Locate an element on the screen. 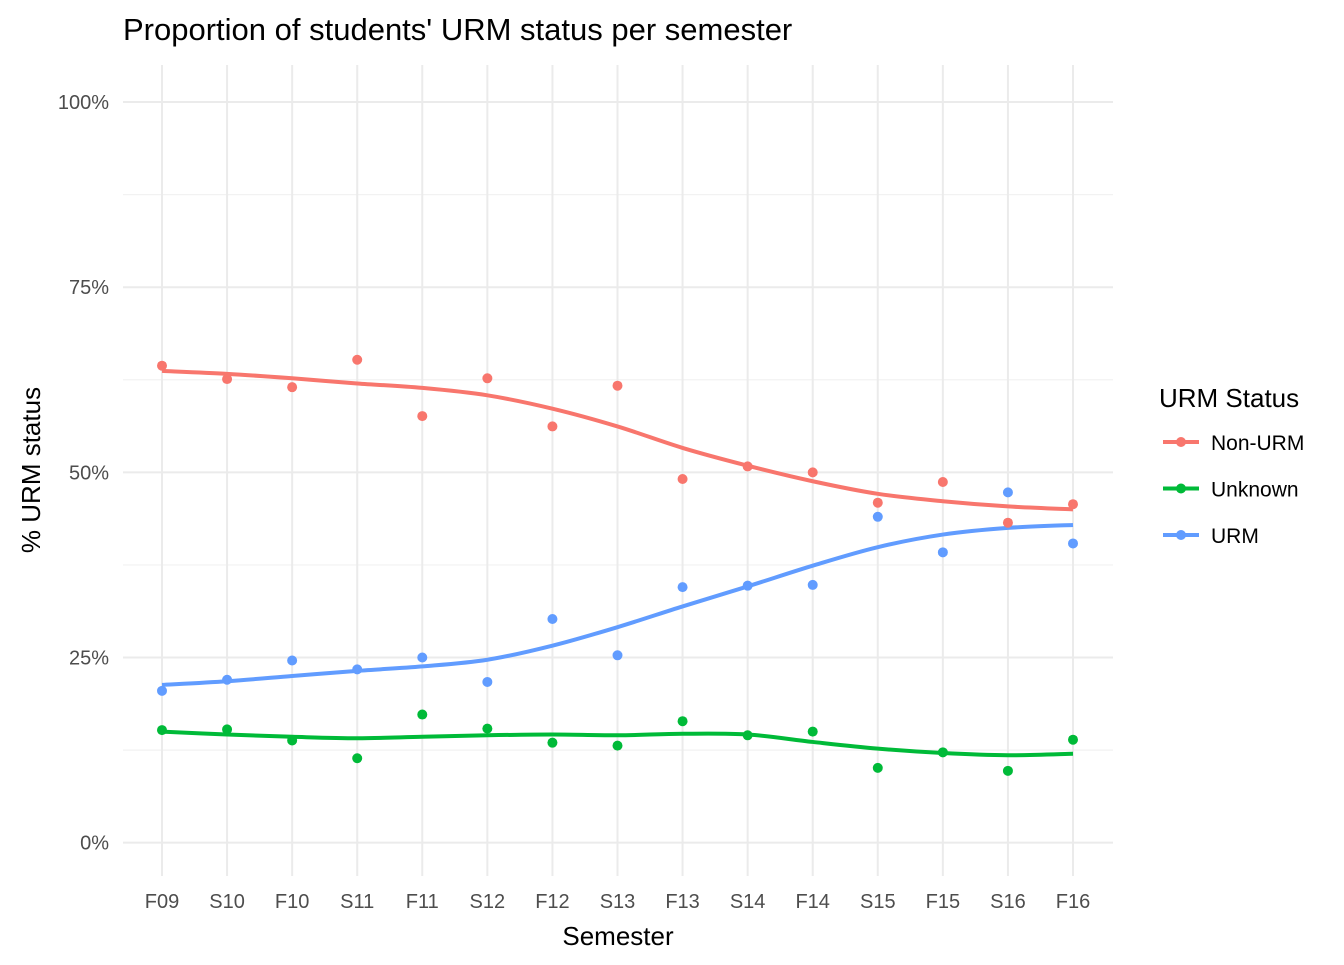 This screenshot has width=1344, height=965. legend-item-urm: URM is located at coordinates (1211, 536).